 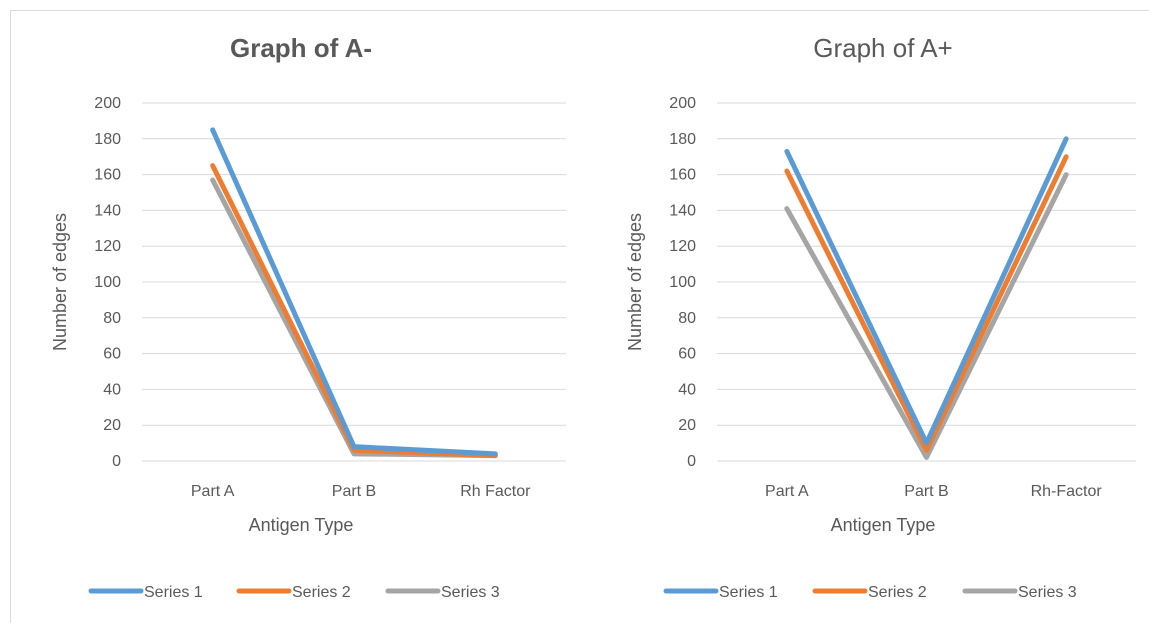 I want to click on chart-title: Graph of A+, so click(x=882, y=48).